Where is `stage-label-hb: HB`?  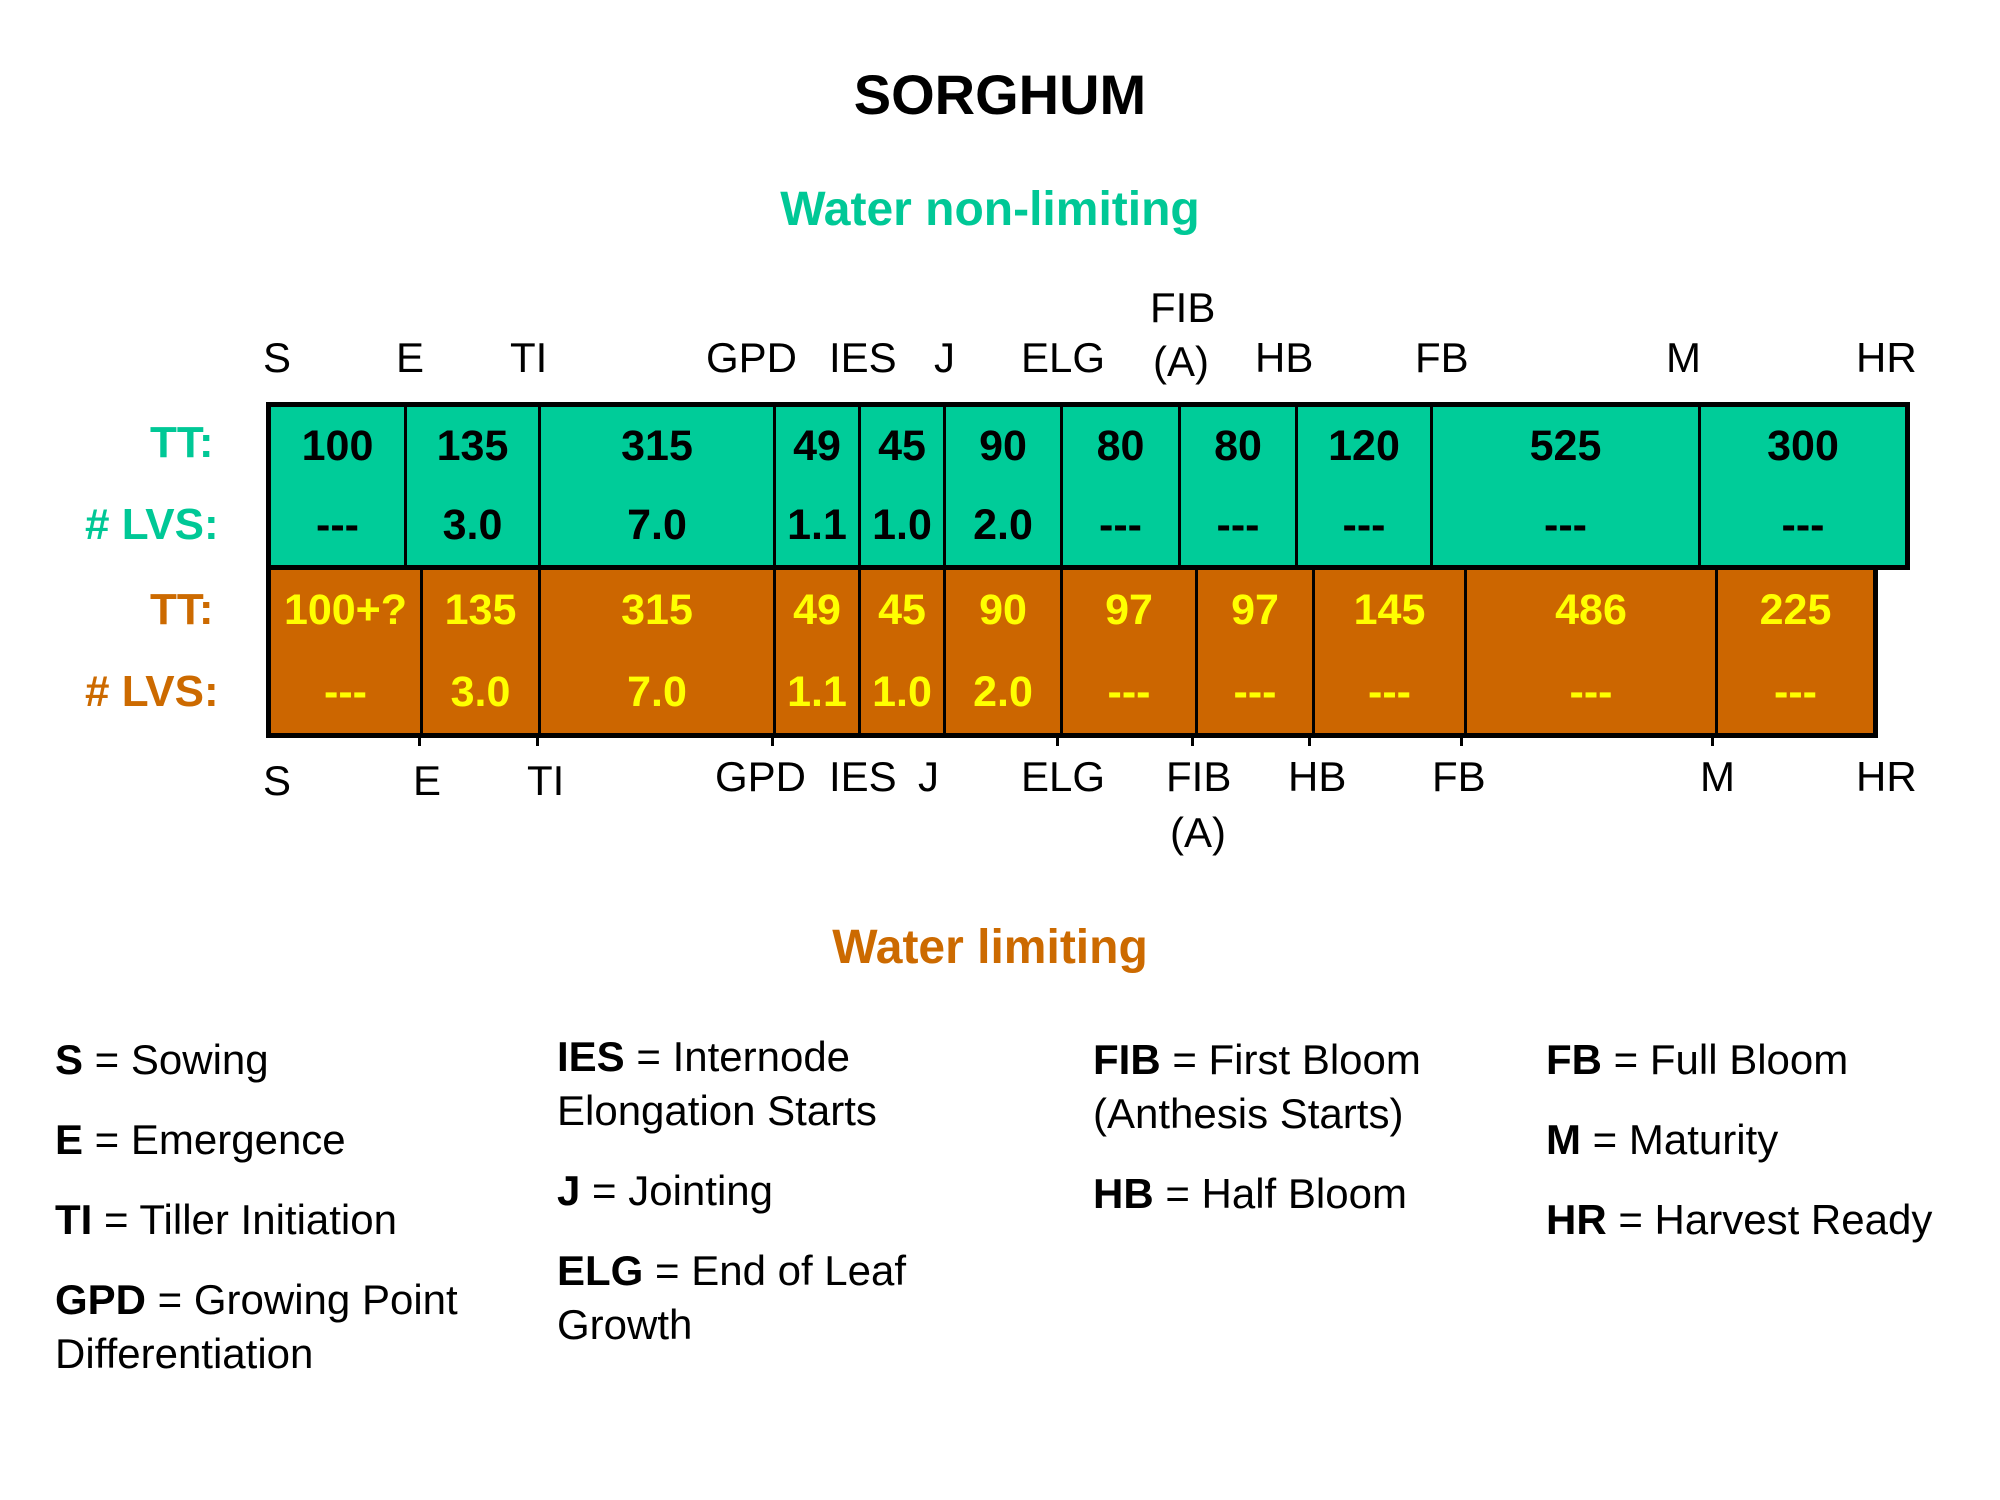 stage-label-hb: HB is located at coordinates (1284, 357).